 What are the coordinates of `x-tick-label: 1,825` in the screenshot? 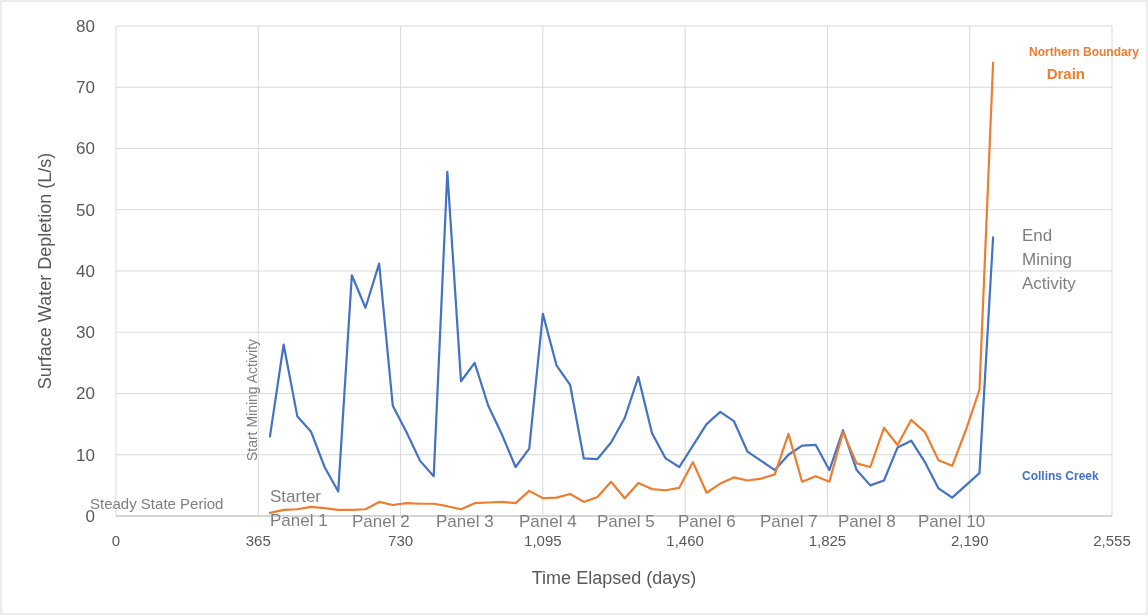 It's located at (827, 540).